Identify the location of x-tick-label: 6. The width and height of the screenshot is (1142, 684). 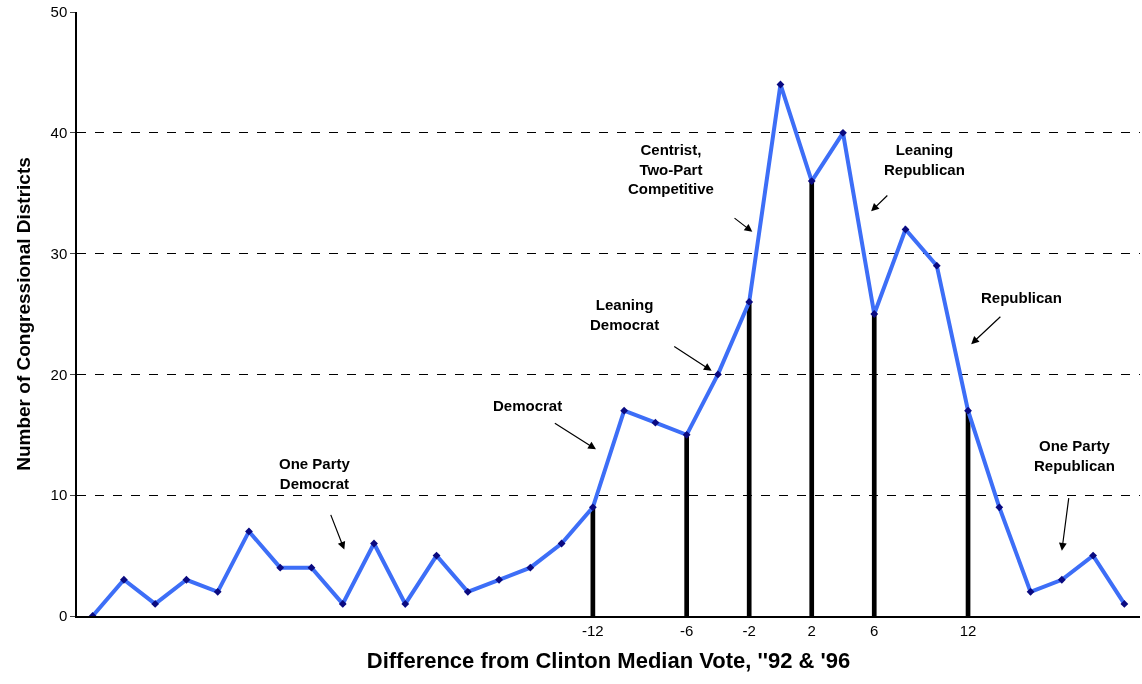
(874, 630).